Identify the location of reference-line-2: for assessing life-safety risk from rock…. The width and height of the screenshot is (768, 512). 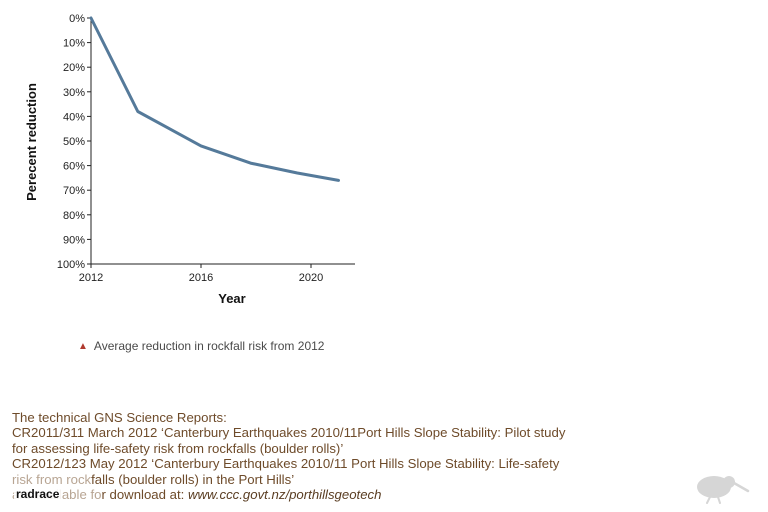
(178, 448).